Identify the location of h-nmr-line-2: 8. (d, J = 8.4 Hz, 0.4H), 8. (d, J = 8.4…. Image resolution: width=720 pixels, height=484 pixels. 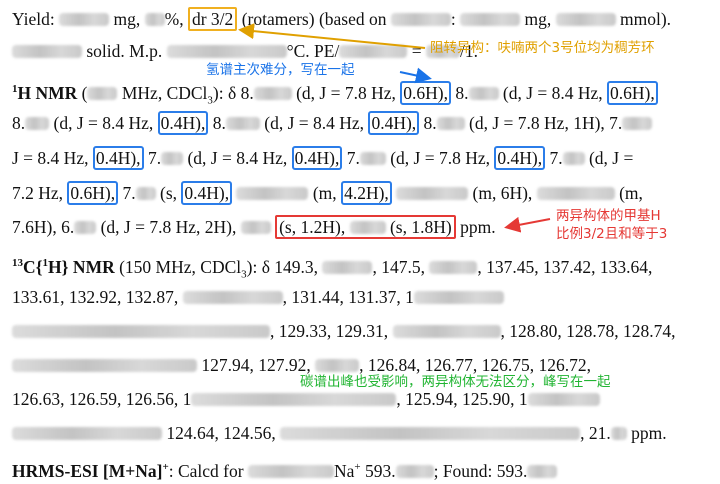
(332, 123).